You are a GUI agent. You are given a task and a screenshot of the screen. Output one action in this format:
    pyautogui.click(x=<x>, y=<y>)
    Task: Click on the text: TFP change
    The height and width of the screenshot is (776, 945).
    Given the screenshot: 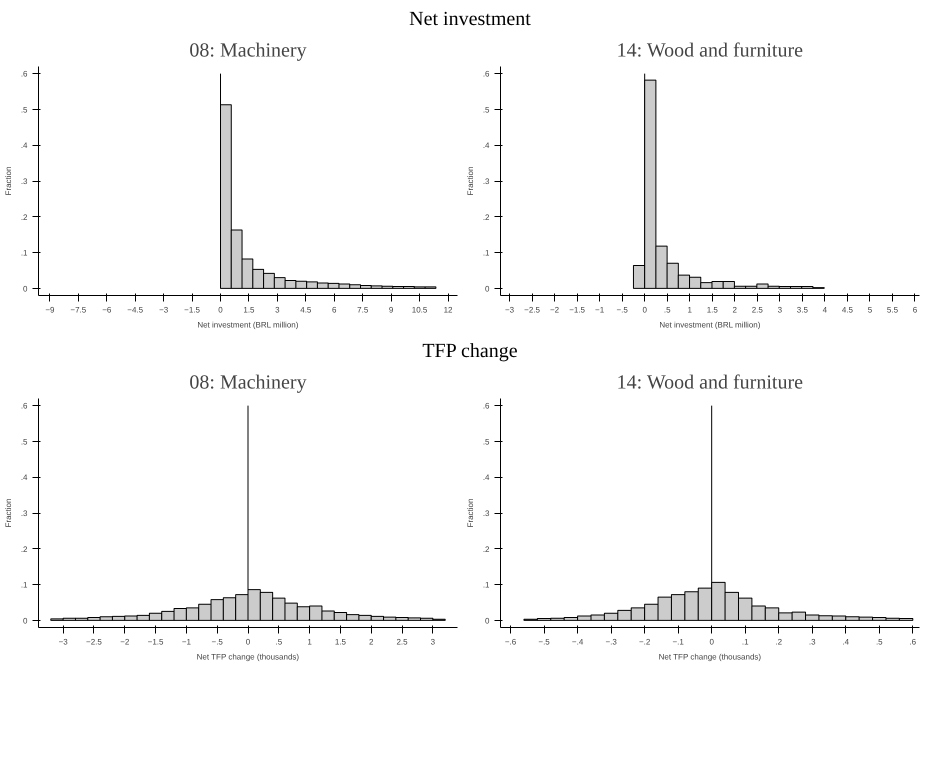 What is the action you would take?
    pyautogui.click(x=470, y=351)
    